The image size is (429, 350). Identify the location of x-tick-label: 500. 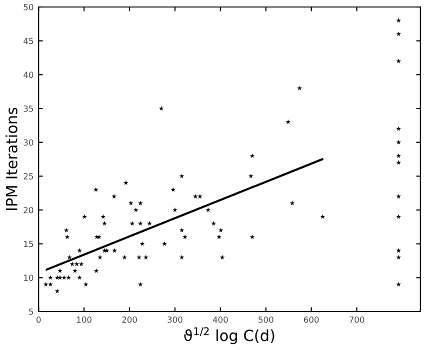
(266, 319).